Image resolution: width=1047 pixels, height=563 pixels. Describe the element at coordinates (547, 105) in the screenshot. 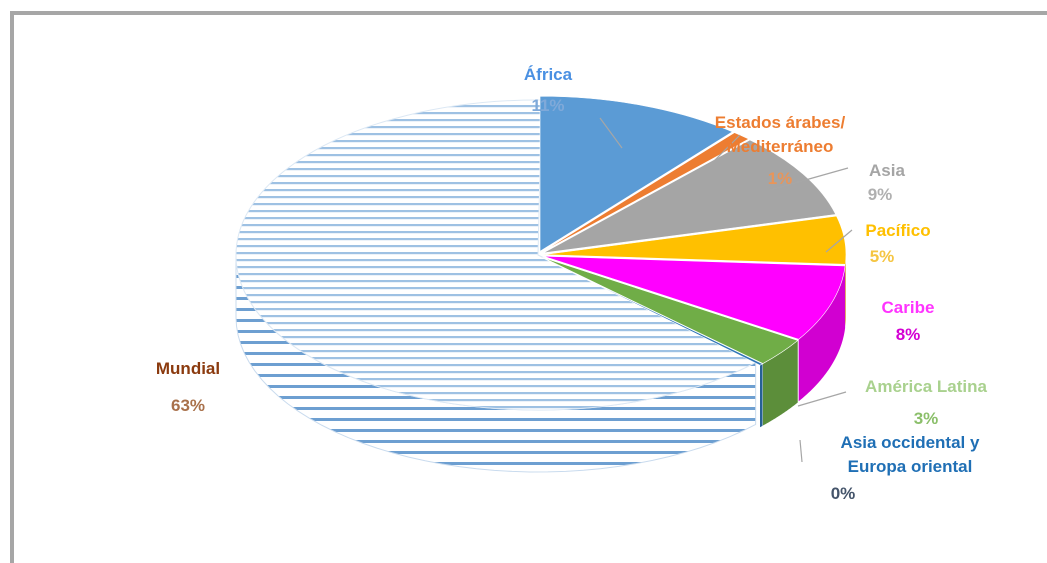

I see `slice-pct-0: 11%` at that location.